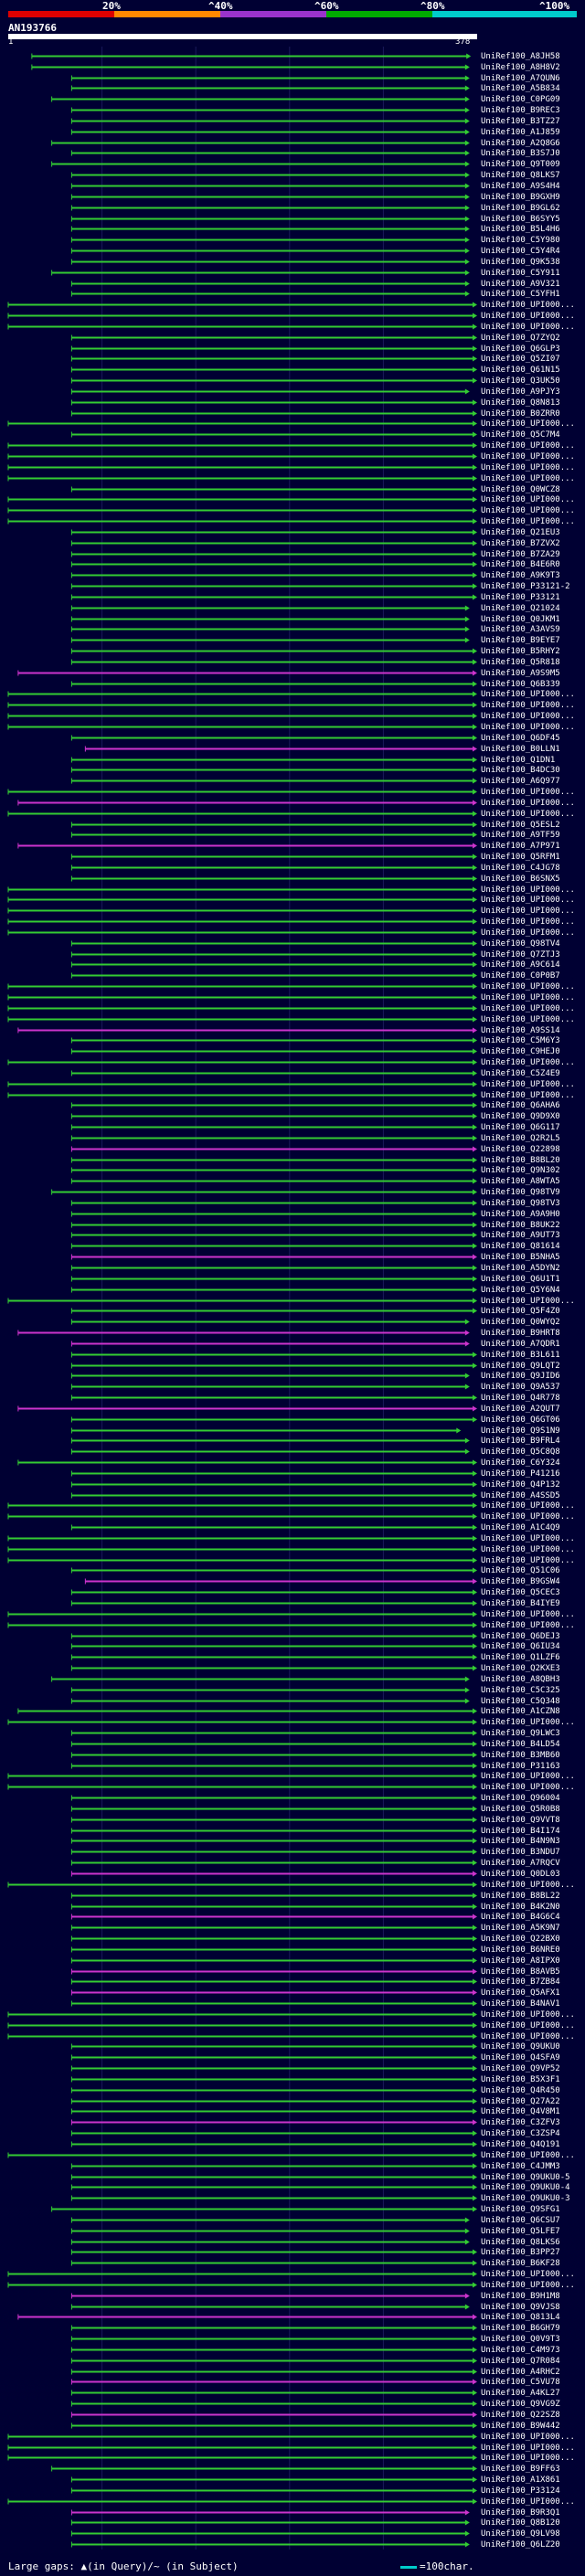 Image resolution: width=585 pixels, height=2576 pixels. Describe the element at coordinates (520, 229) in the screenshot. I see `hit-label-link: UniRef100_B5L4H6` at that location.